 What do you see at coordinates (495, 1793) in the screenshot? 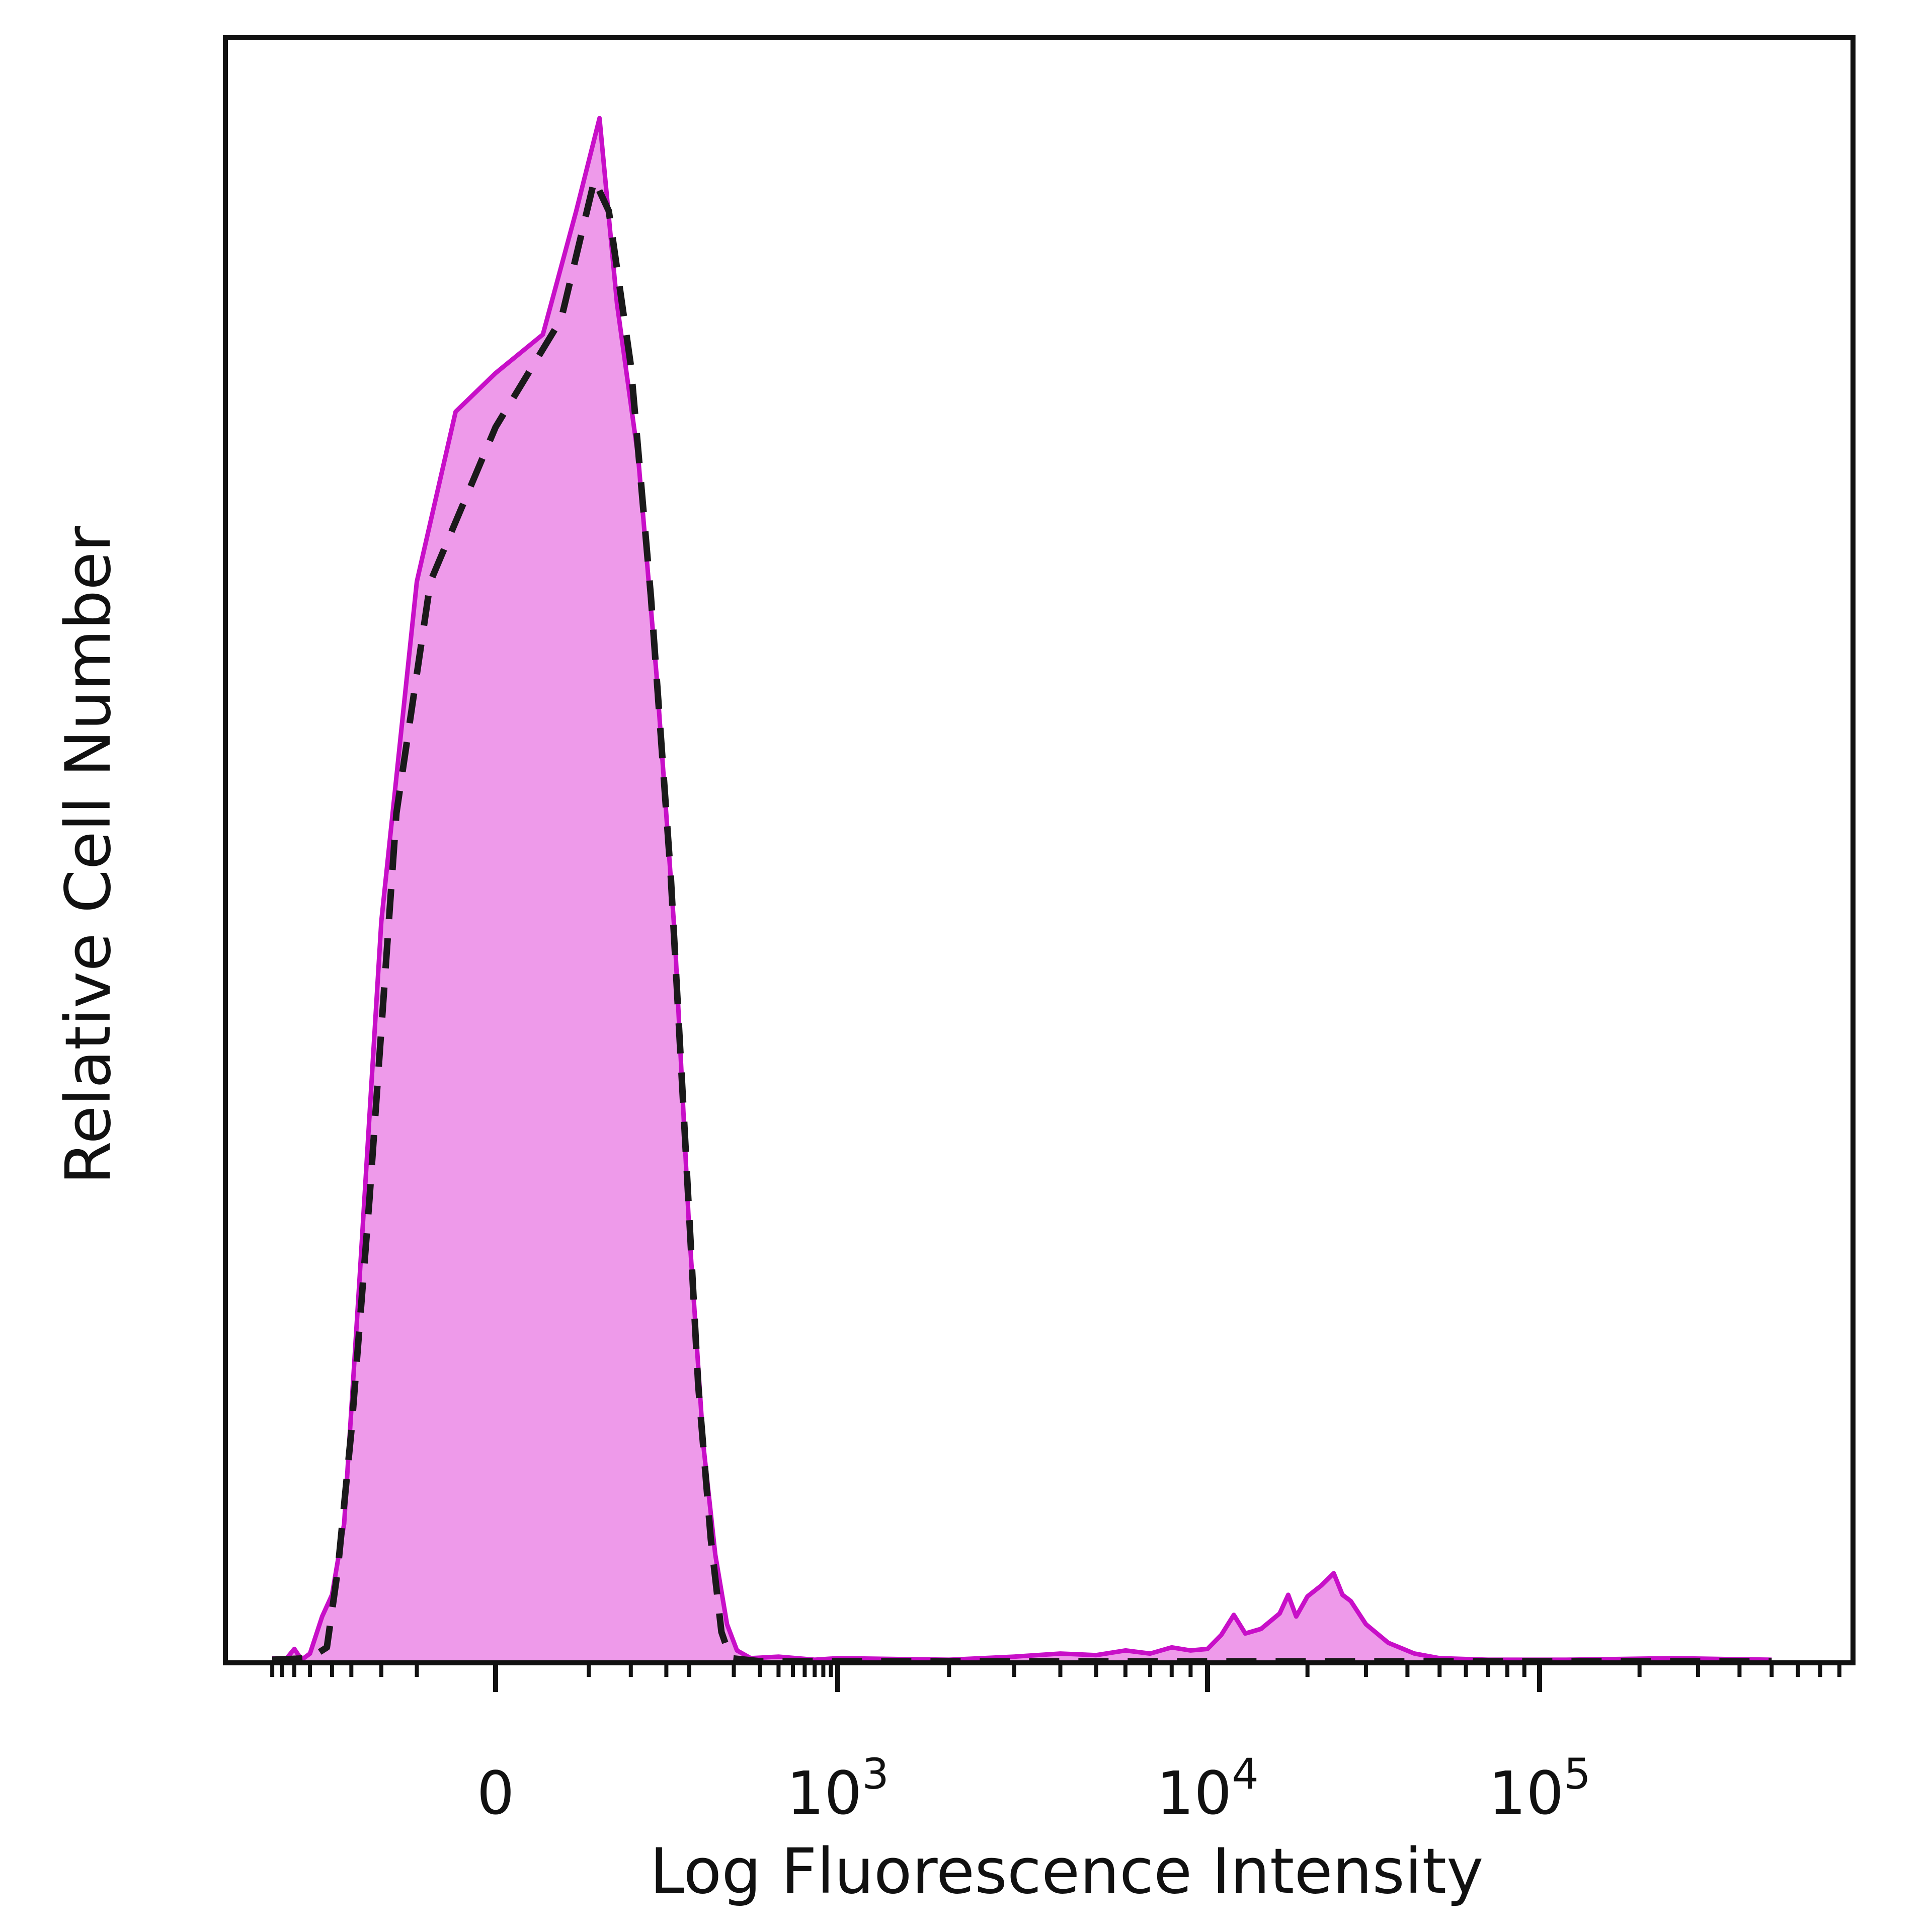
I see `x-tick-label: 0` at bounding box center [495, 1793].